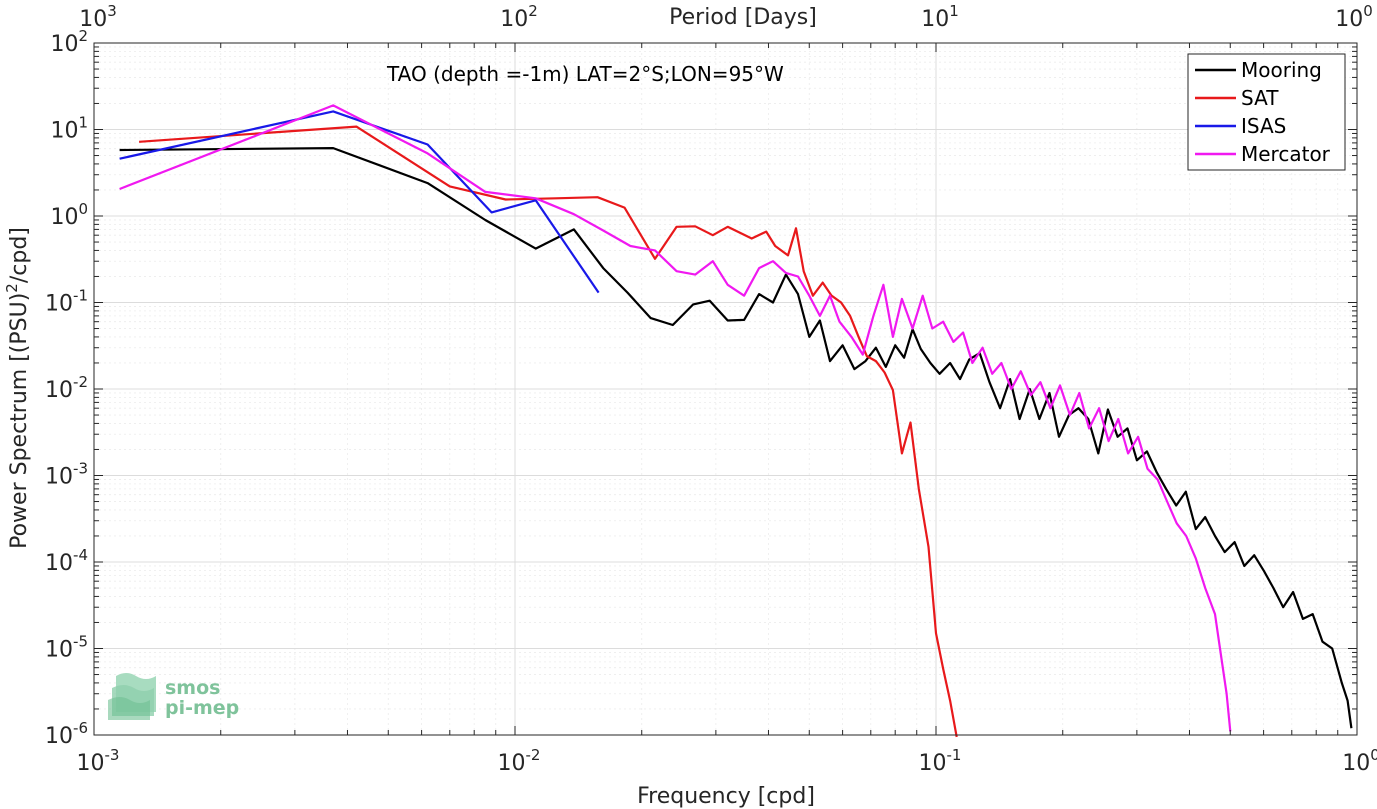 This screenshot has height=809, width=1377. I want to click on smos-logo: smos pi-mep, so click(173, 696).